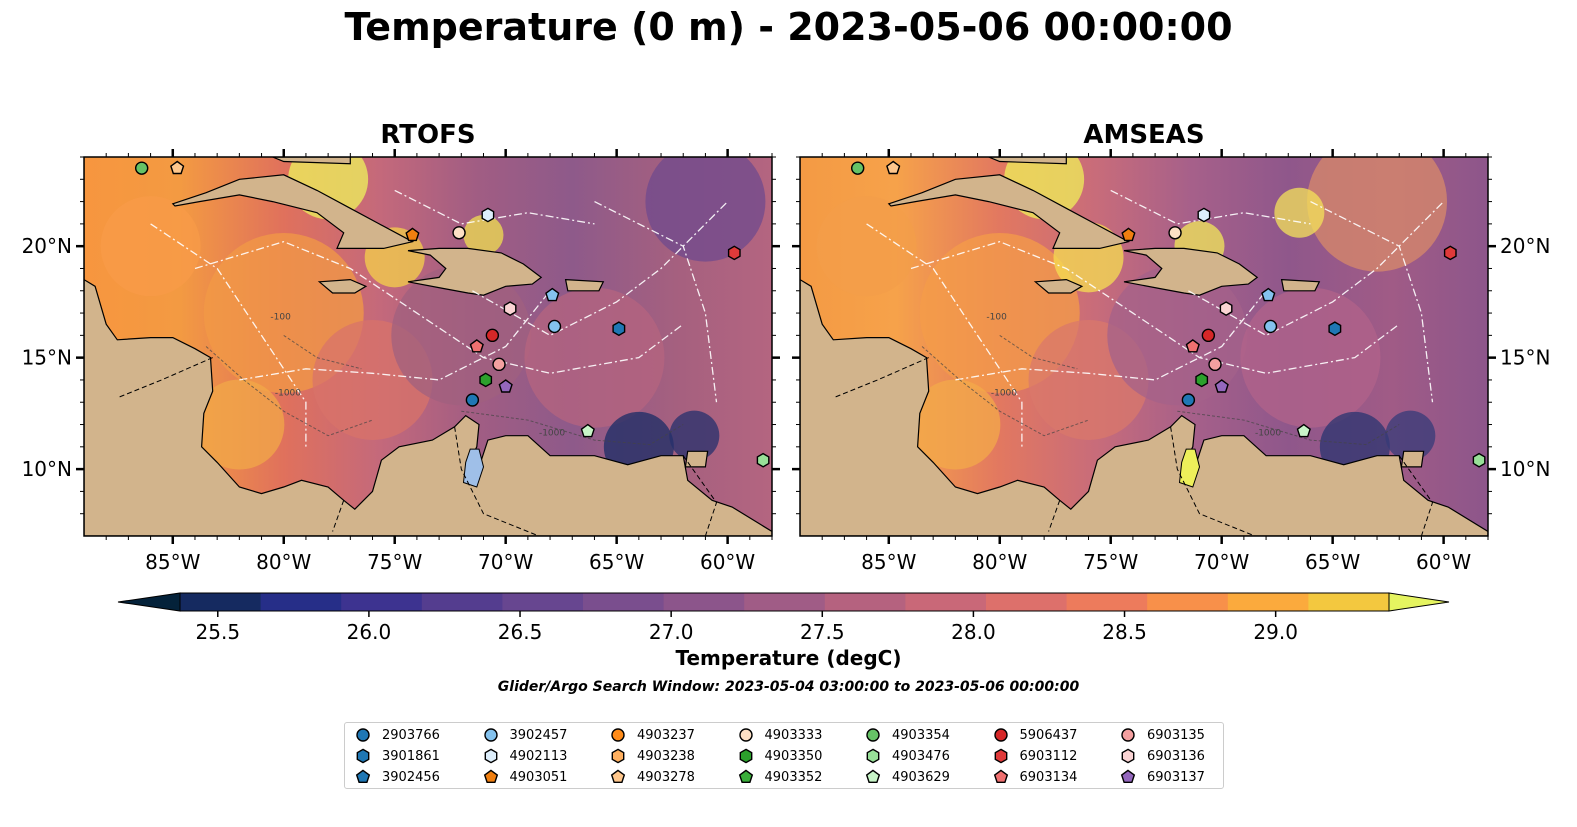  Describe the element at coordinates (1035, 735) in the screenshot. I see `legend-item-5906437: 5906437` at that location.